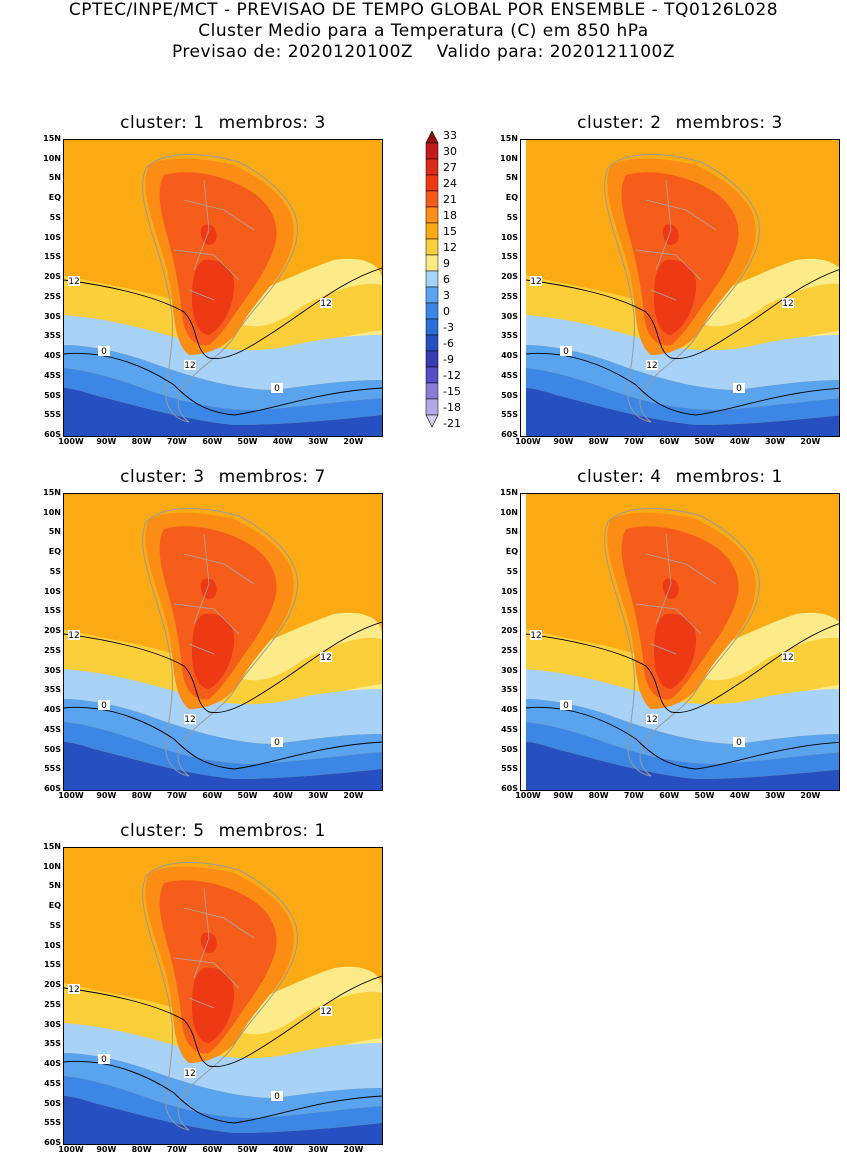 The width and height of the screenshot is (847, 1157). I want to click on coastline, so click(220, 642).